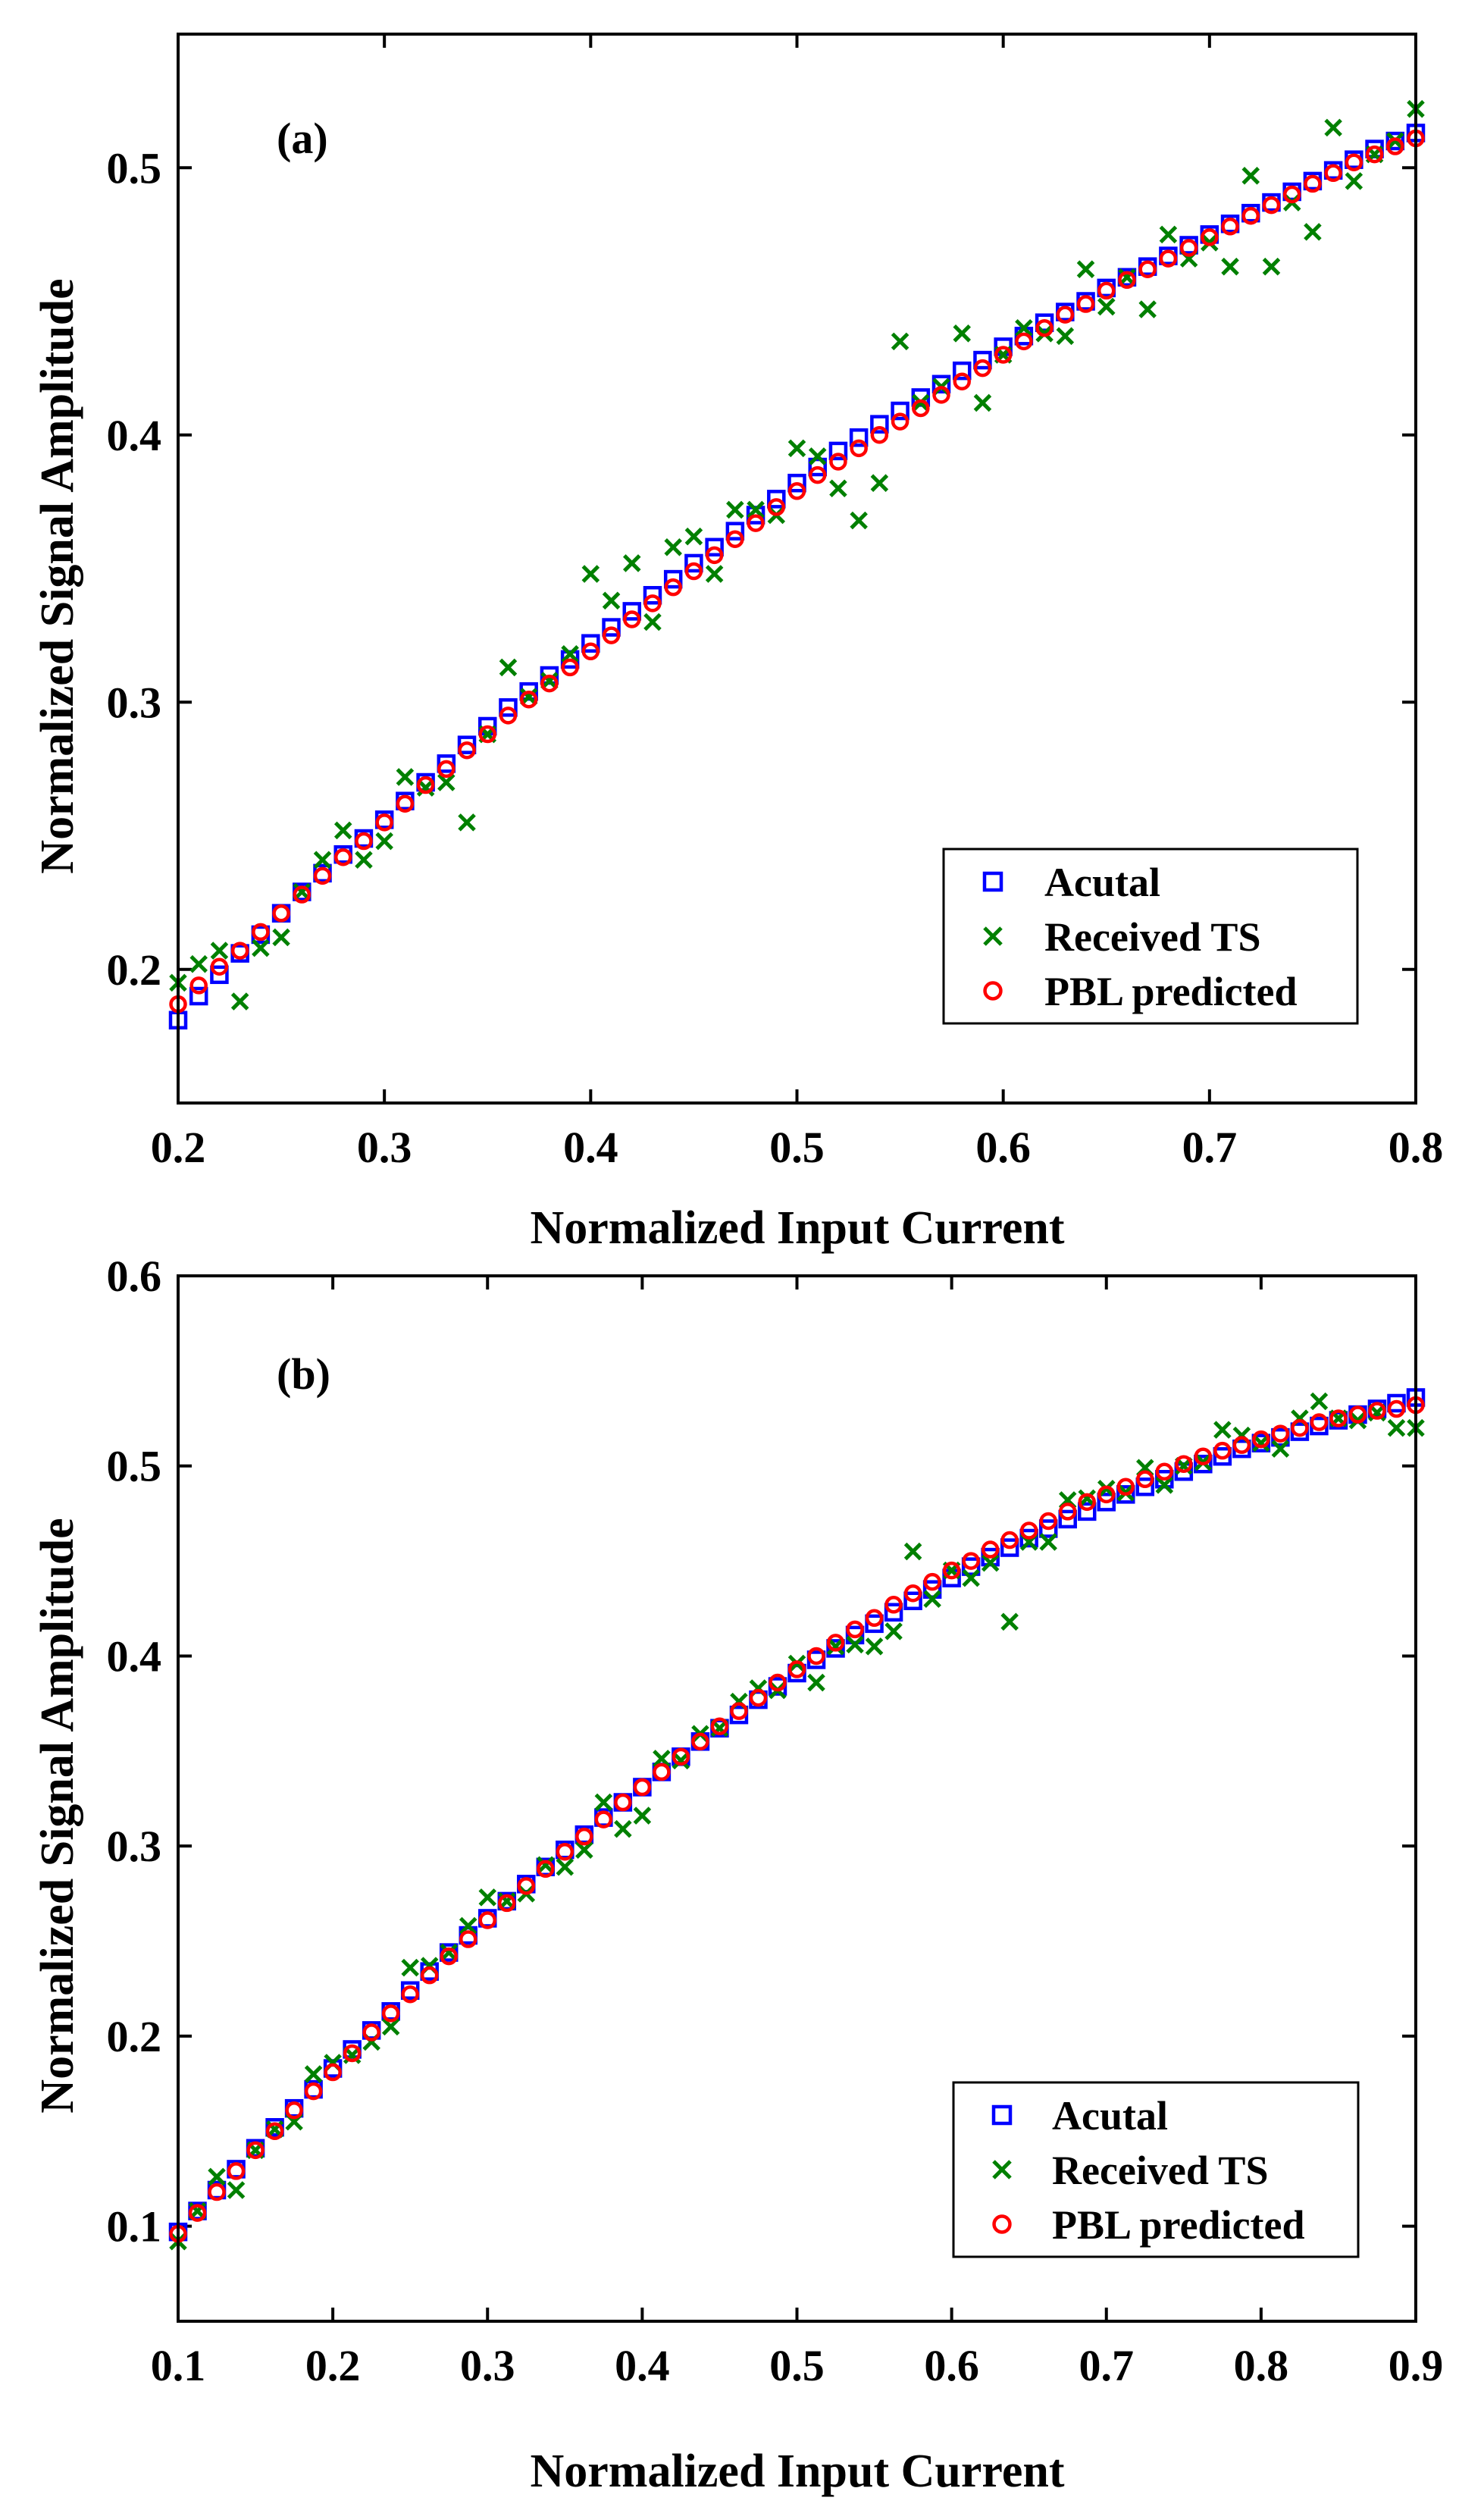 The width and height of the screenshot is (1484, 2510). I want to click on panel-b-legend-label-pbl-predicted: PBL predicted, so click(1179, 2225).